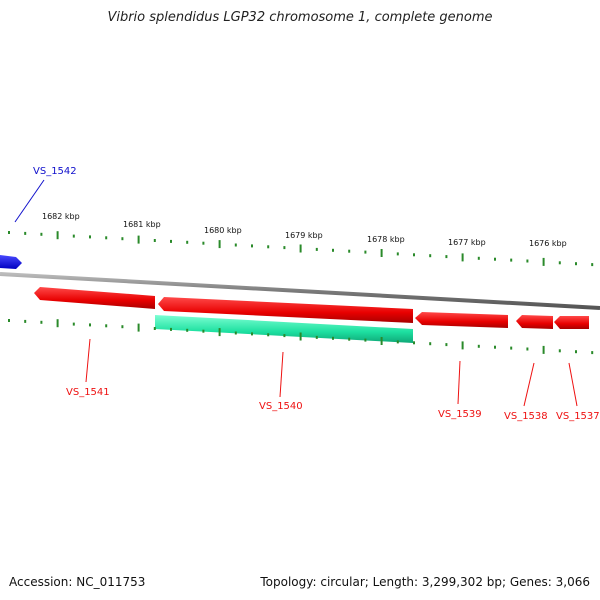 This screenshot has height=600, width=600. I want to click on ruler-label-1680: 1680 kbp, so click(223, 230).